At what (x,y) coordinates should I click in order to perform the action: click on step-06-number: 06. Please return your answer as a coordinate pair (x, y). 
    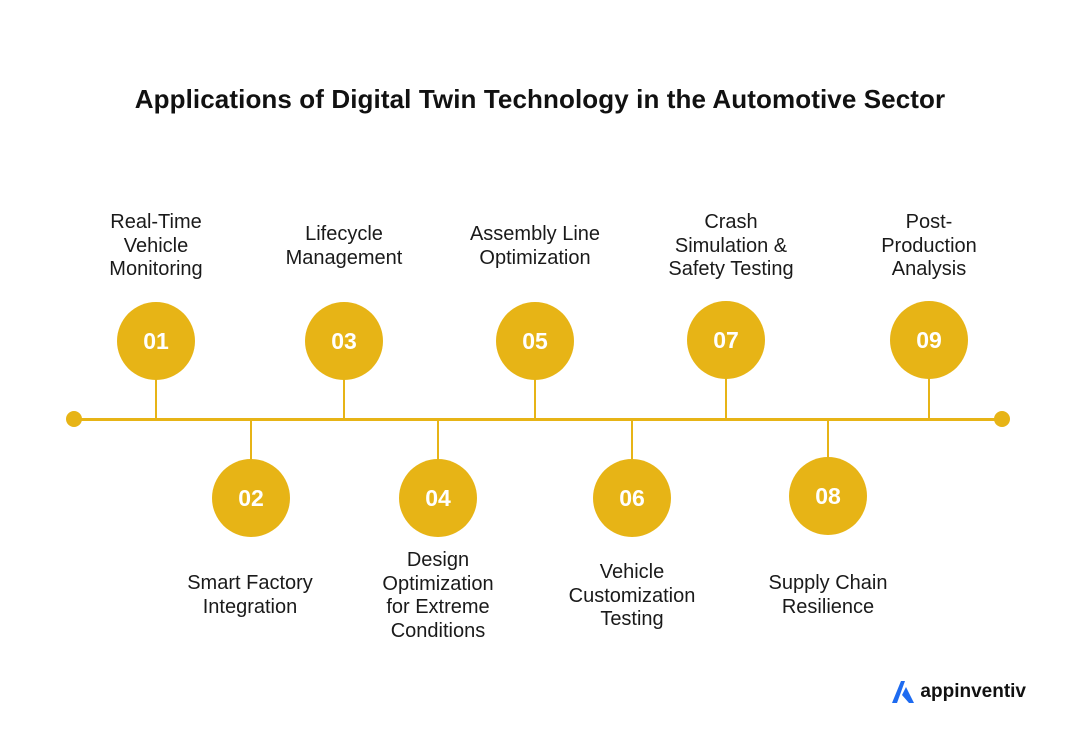
    Looking at the image, I should click on (632, 497).